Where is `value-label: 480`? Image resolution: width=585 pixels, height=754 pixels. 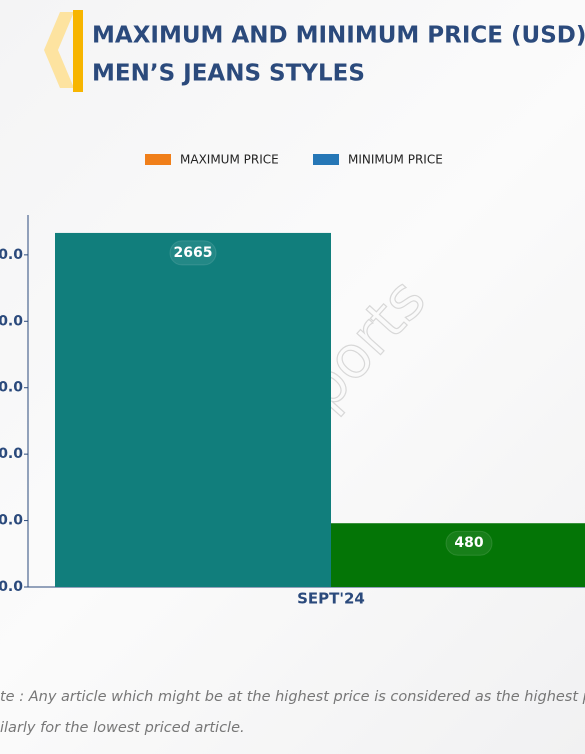
value-label: 480 is located at coordinates (468, 543).